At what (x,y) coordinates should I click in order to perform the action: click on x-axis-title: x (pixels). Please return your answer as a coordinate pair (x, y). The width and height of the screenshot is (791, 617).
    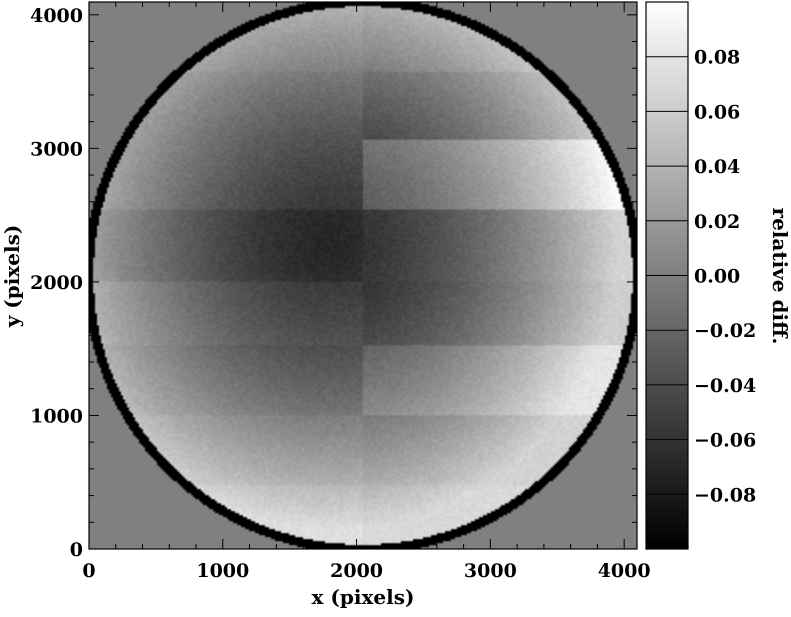
    Looking at the image, I should click on (363, 597).